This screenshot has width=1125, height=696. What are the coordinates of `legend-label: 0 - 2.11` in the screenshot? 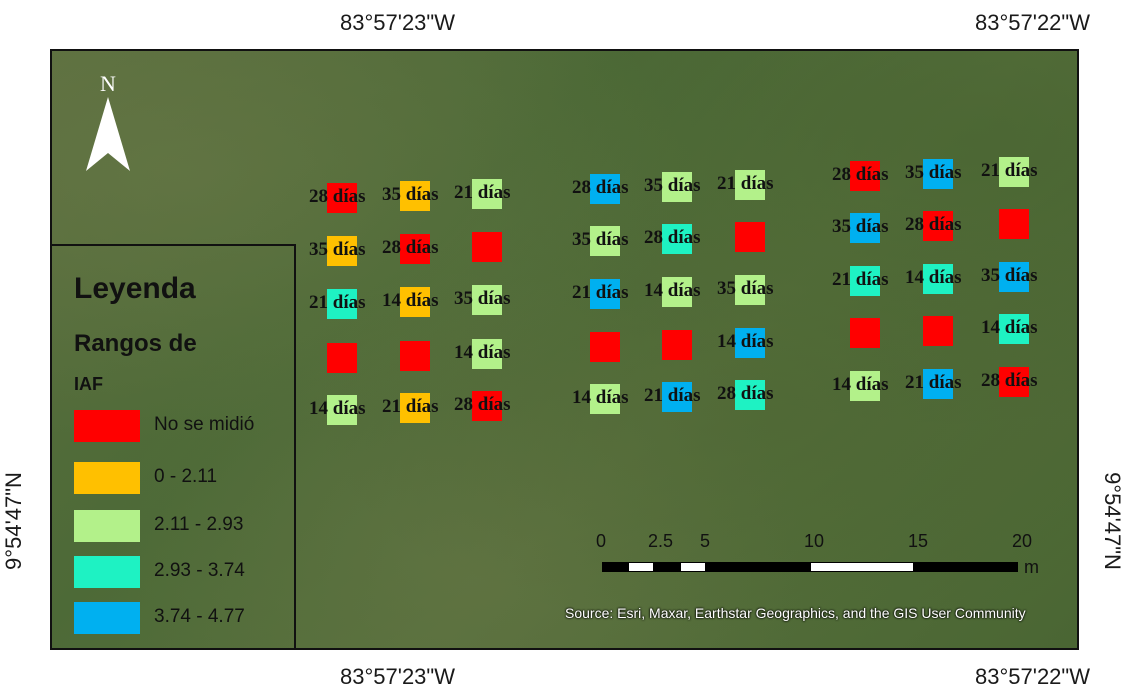 It's located at (186, 476).